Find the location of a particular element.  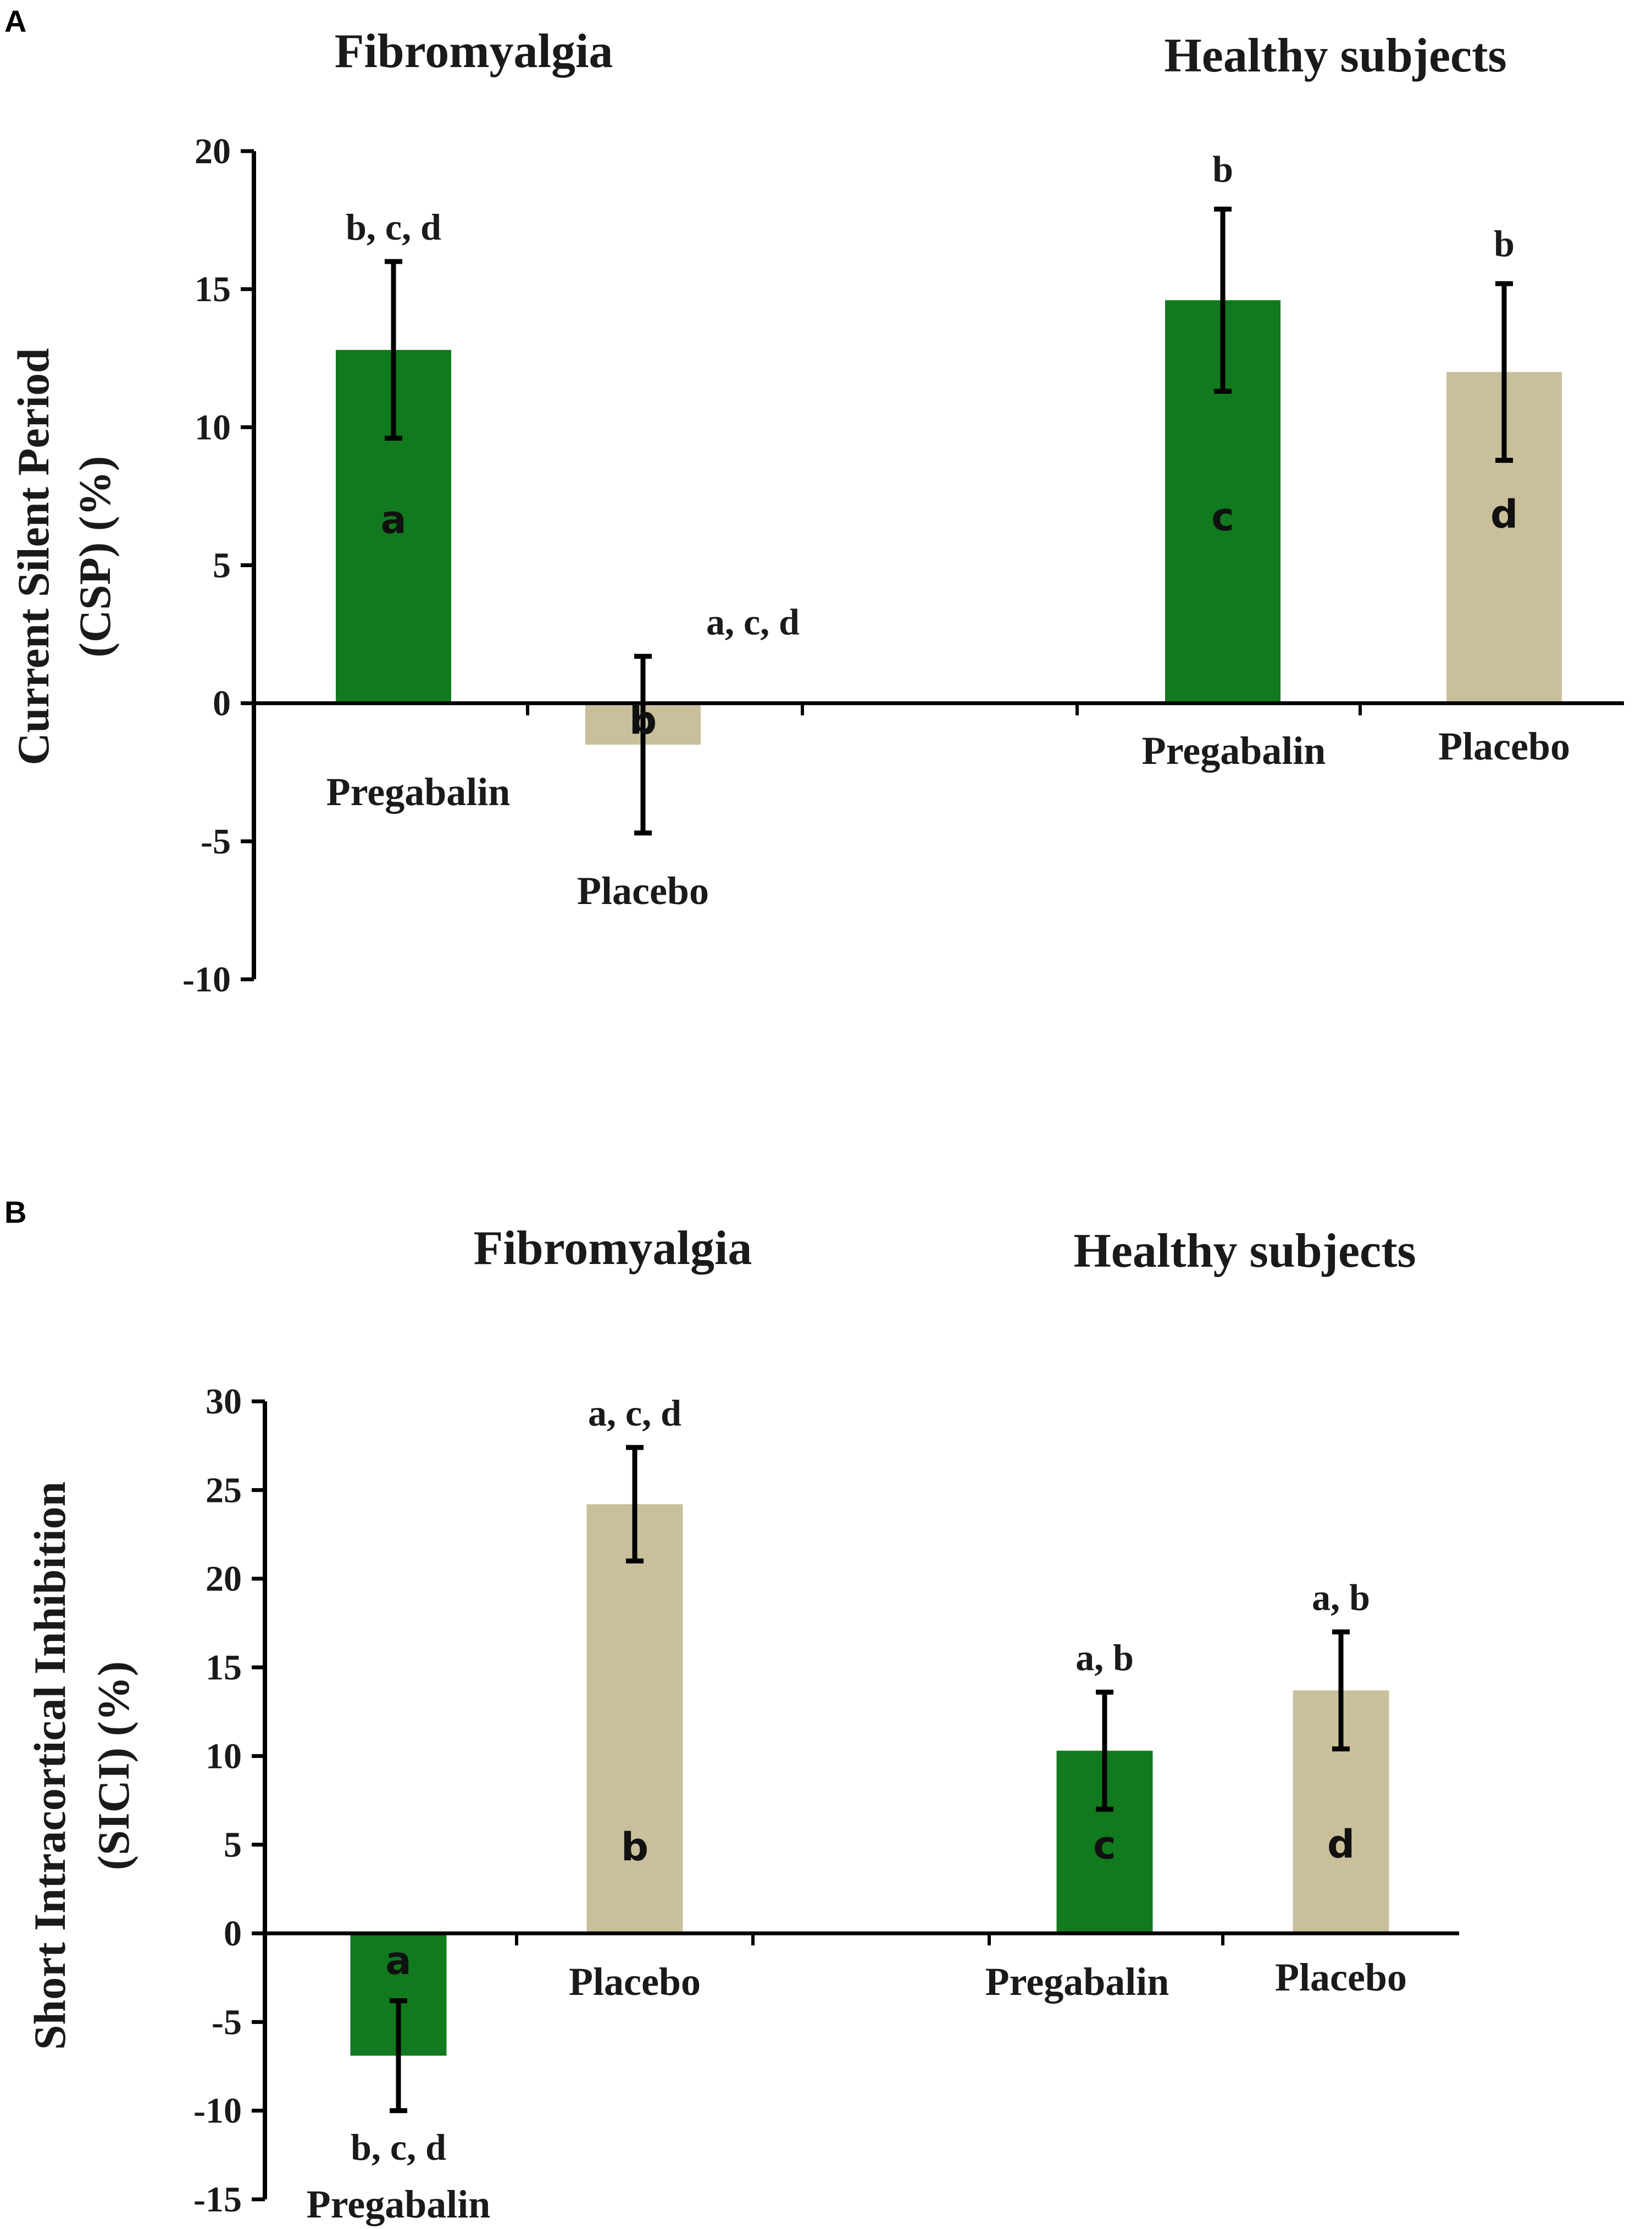

y-axis-label: Current Silent Period is located at coordinates (33, 556).